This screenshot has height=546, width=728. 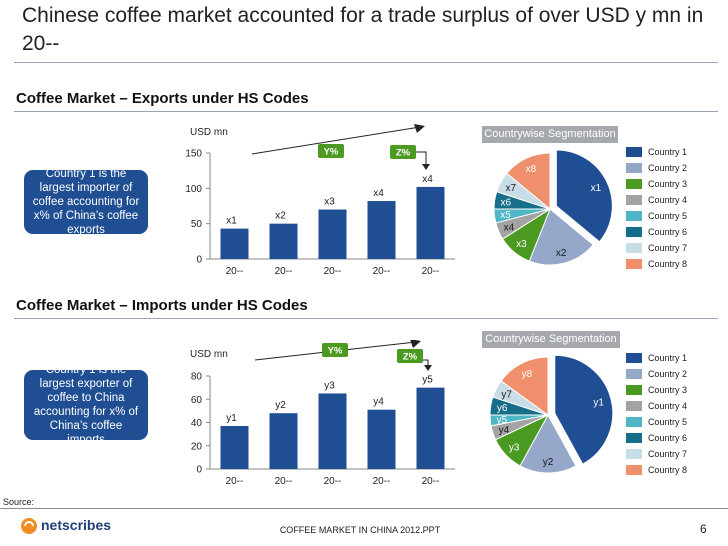 What do you see at coordinates (329, 202) in the screenshot?
I see `bar-data-label: x3` at bounding box center [329, 202].